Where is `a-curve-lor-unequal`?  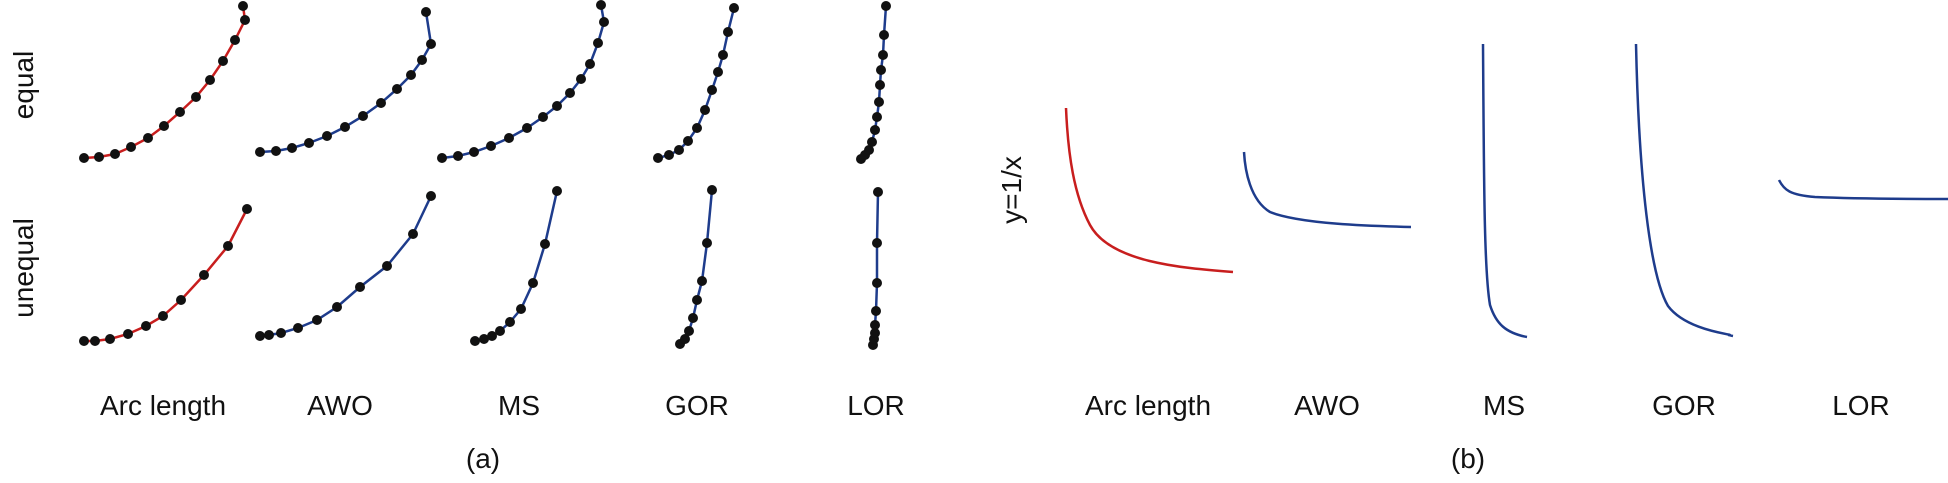
a-curve-lor-unequal is located at coordinates (875, 268).